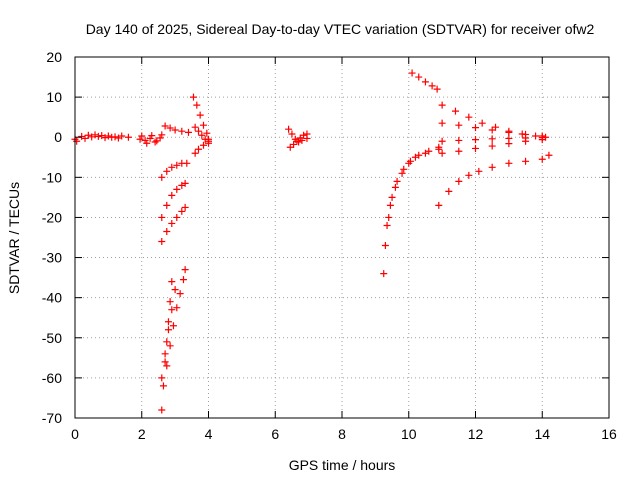 The width and height of the screenshot is (640, 480). I want to click on series-arc-l, so click(494, 121).